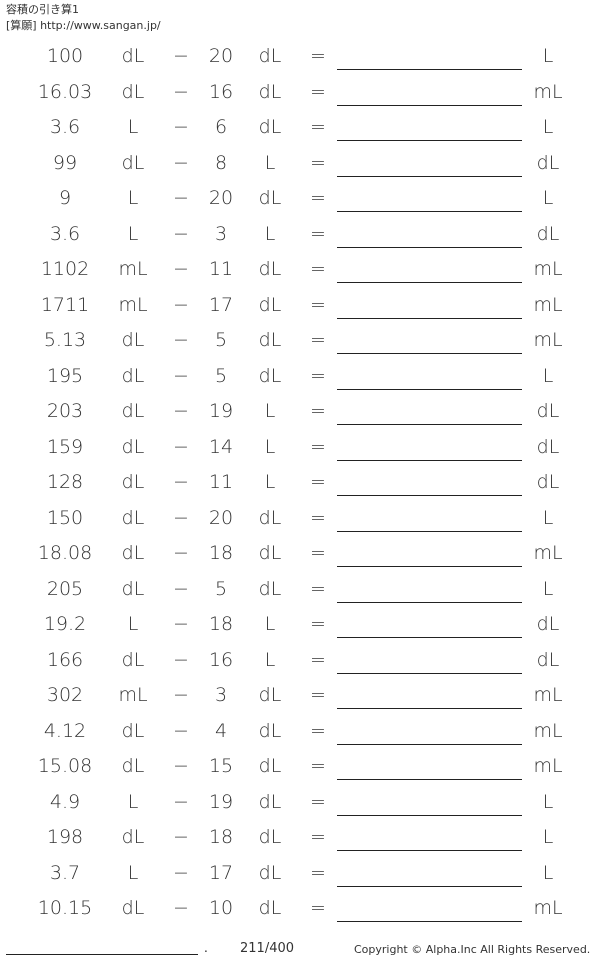 The image size is (600, 962). I want to click on operand-b: 6, so click(221, 127).